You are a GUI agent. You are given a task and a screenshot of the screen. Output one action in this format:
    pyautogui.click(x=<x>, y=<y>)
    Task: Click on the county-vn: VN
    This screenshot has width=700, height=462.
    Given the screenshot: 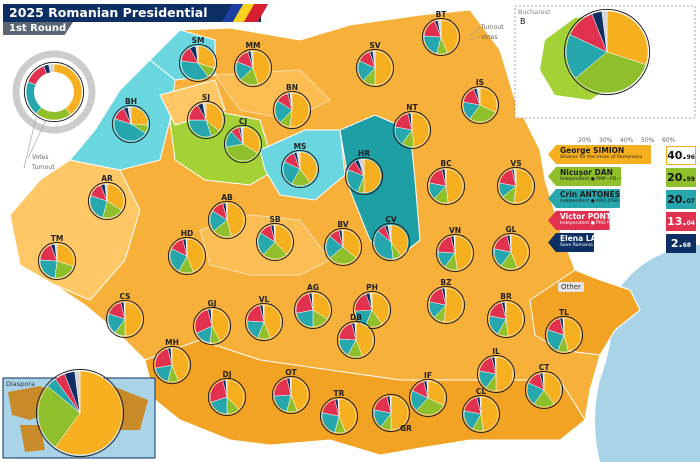 What is the action you would take?
    pyautogui.click(x=455, y=249)
    